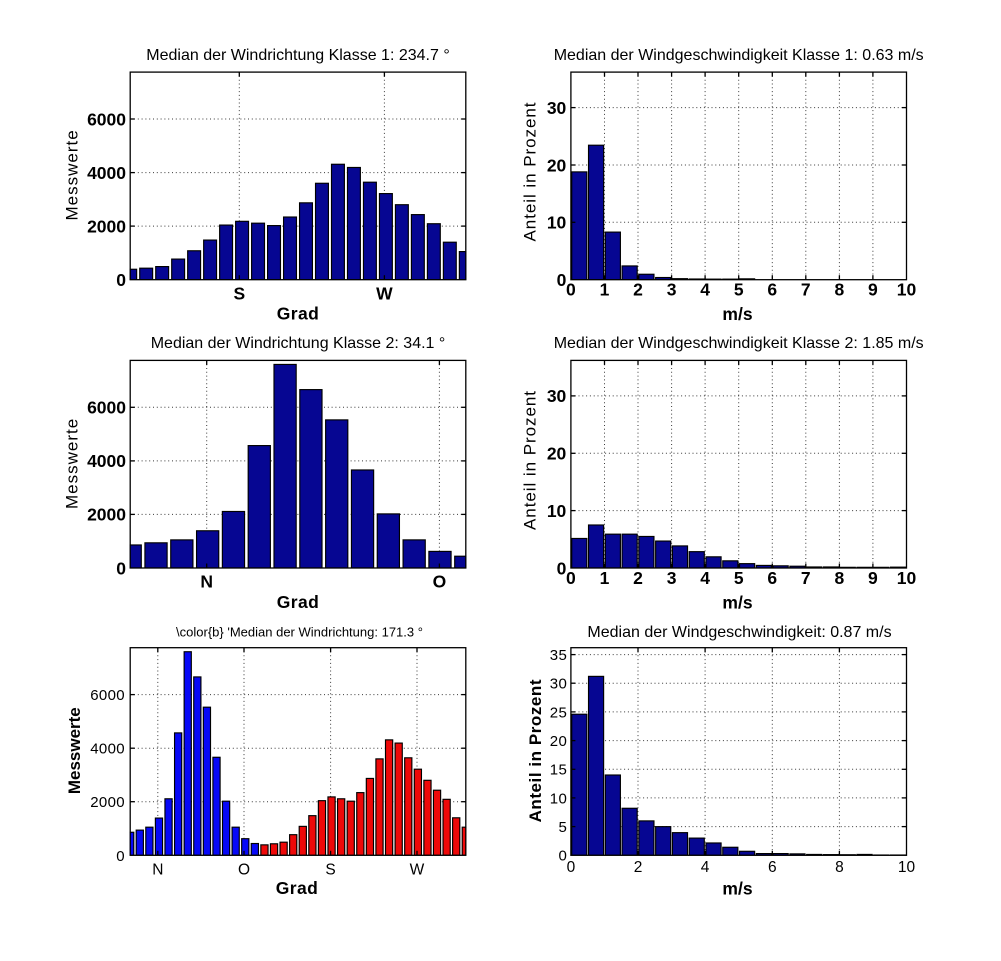 Image resolution: width=1001 pixels, height=961 pixels. What do you see at coordinates (558, 655) in the screenshot?
I see `svg-text: 35` at bounding box center [558, 655].